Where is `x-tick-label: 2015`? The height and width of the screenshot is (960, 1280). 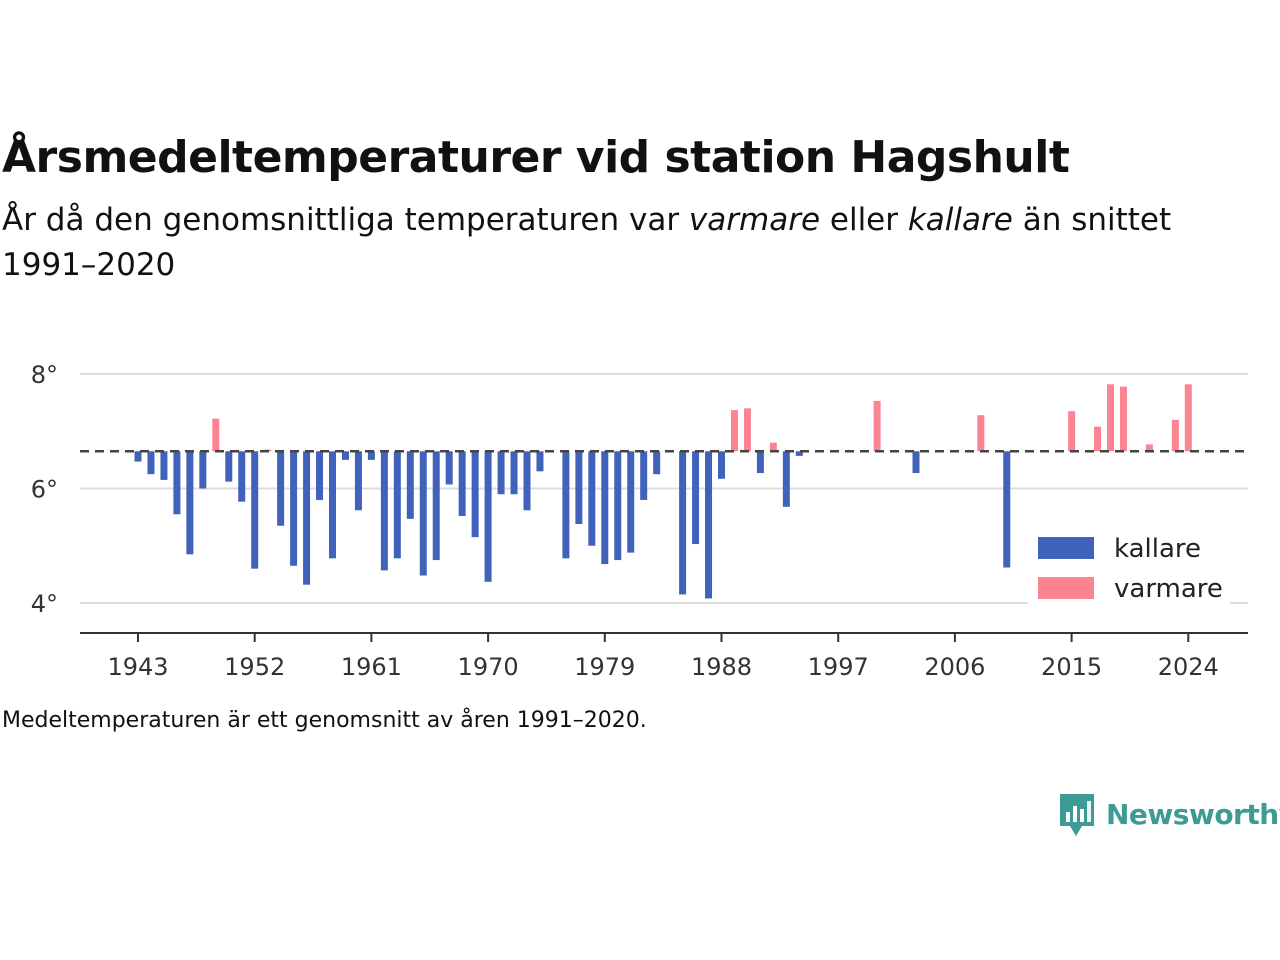
x-tick-label: 2015 is located at coordinates (1071, 667).